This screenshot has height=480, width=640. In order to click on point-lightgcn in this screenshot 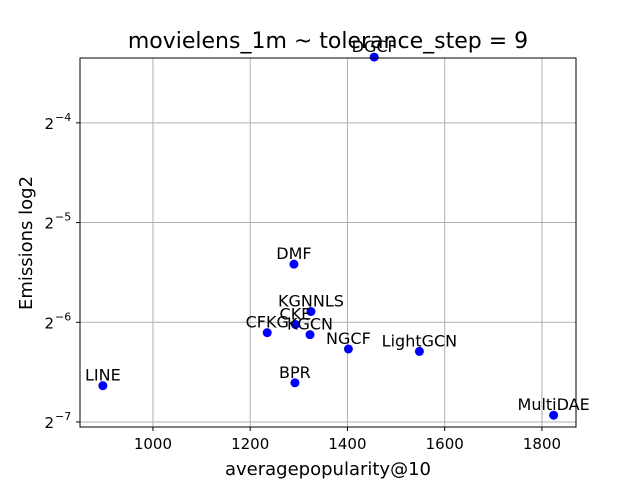, I will do `click(419, 351)`.